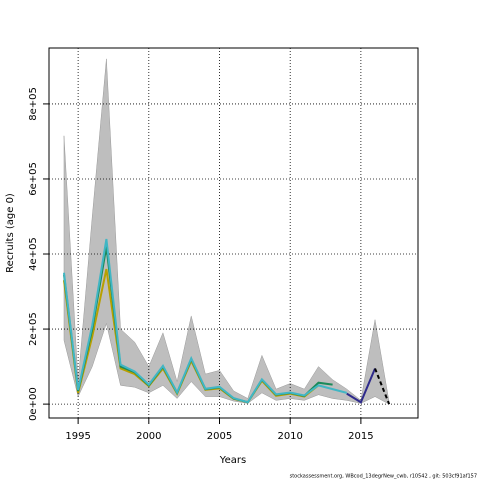 This screenshot has height=480, width=480. I want to click on y-tick-label: 6e+05, so click(33, 179).